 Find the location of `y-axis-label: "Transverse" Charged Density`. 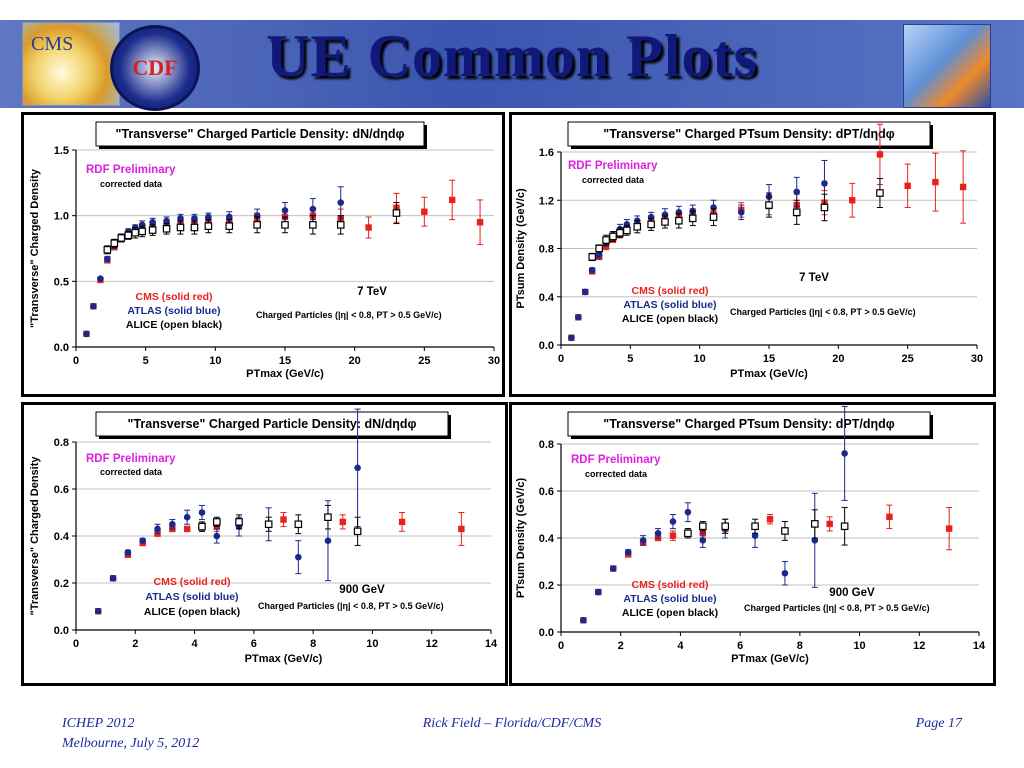

y-axis-label: "Transverse" Charged Density is located at coordinates (35, 248).